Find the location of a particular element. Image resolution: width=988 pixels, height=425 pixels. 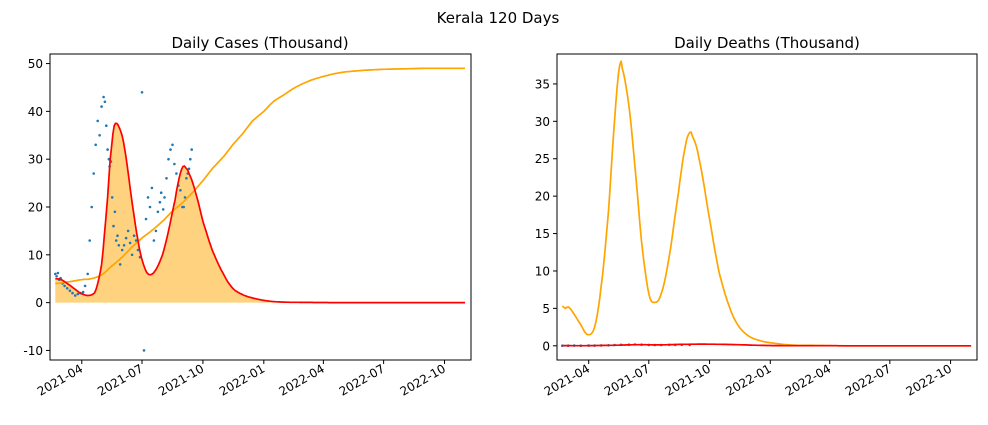

x-tick-label: 2021-07 is located at coordinates (120, 379).